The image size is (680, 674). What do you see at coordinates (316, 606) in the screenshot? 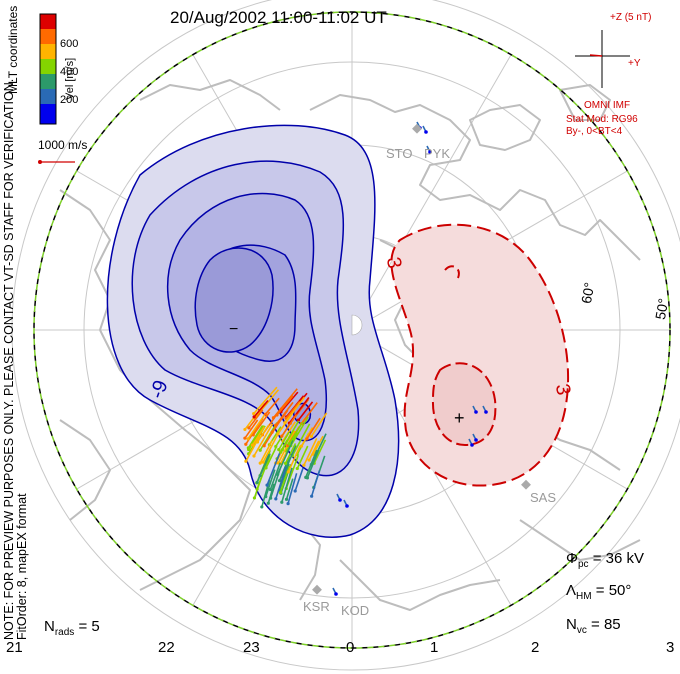
I see `radar-ksr-label: KSR` at bounding box center [316, 606].